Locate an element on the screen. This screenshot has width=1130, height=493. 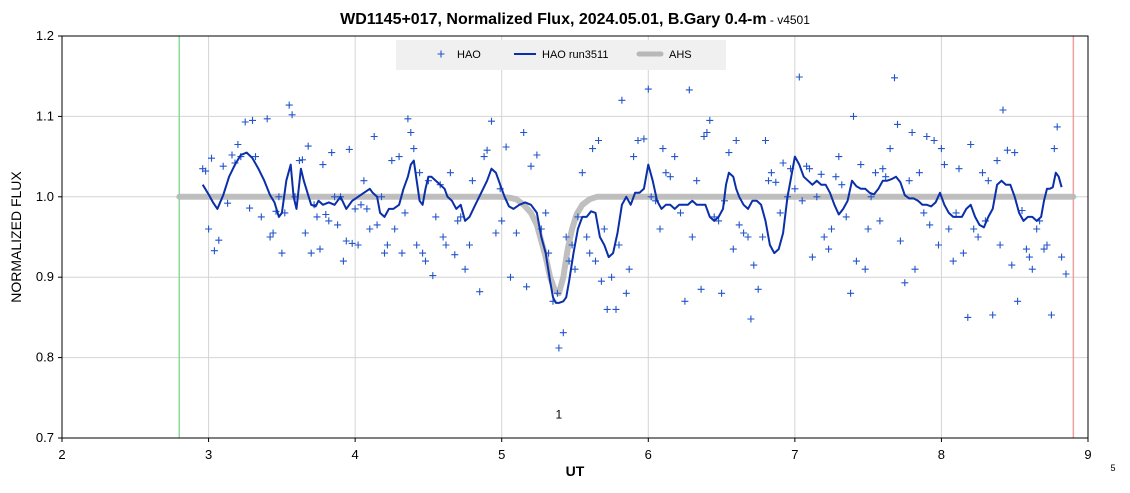
x-tick-label: 4 is located at coordinates (355, 454).